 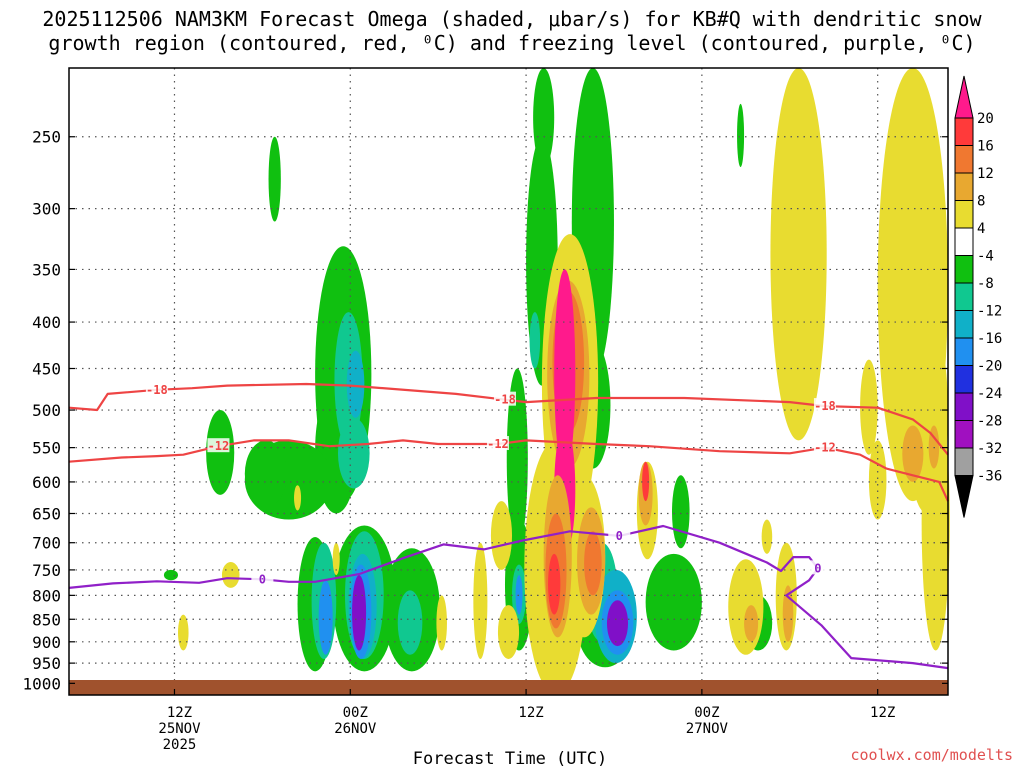 I want to click on colorbar-label: -32, so click(x=989, y=449).